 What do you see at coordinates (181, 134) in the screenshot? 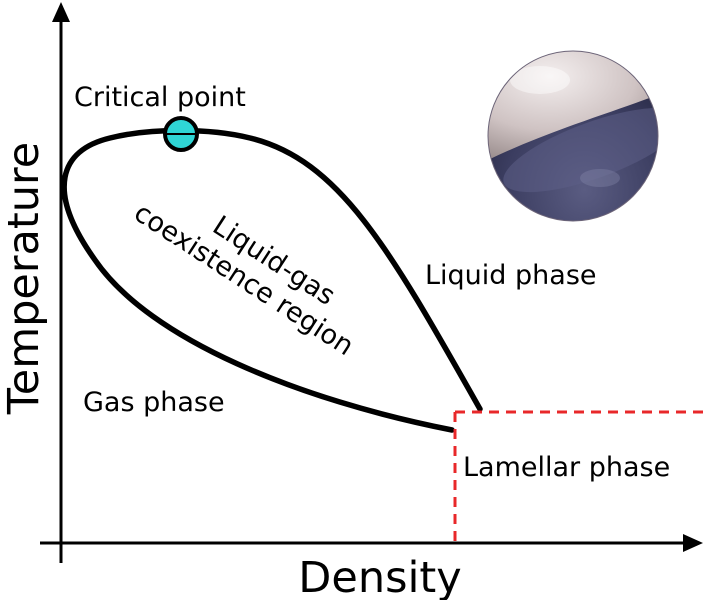
I see `critical-point-marker` at bounding box center [181, 134].